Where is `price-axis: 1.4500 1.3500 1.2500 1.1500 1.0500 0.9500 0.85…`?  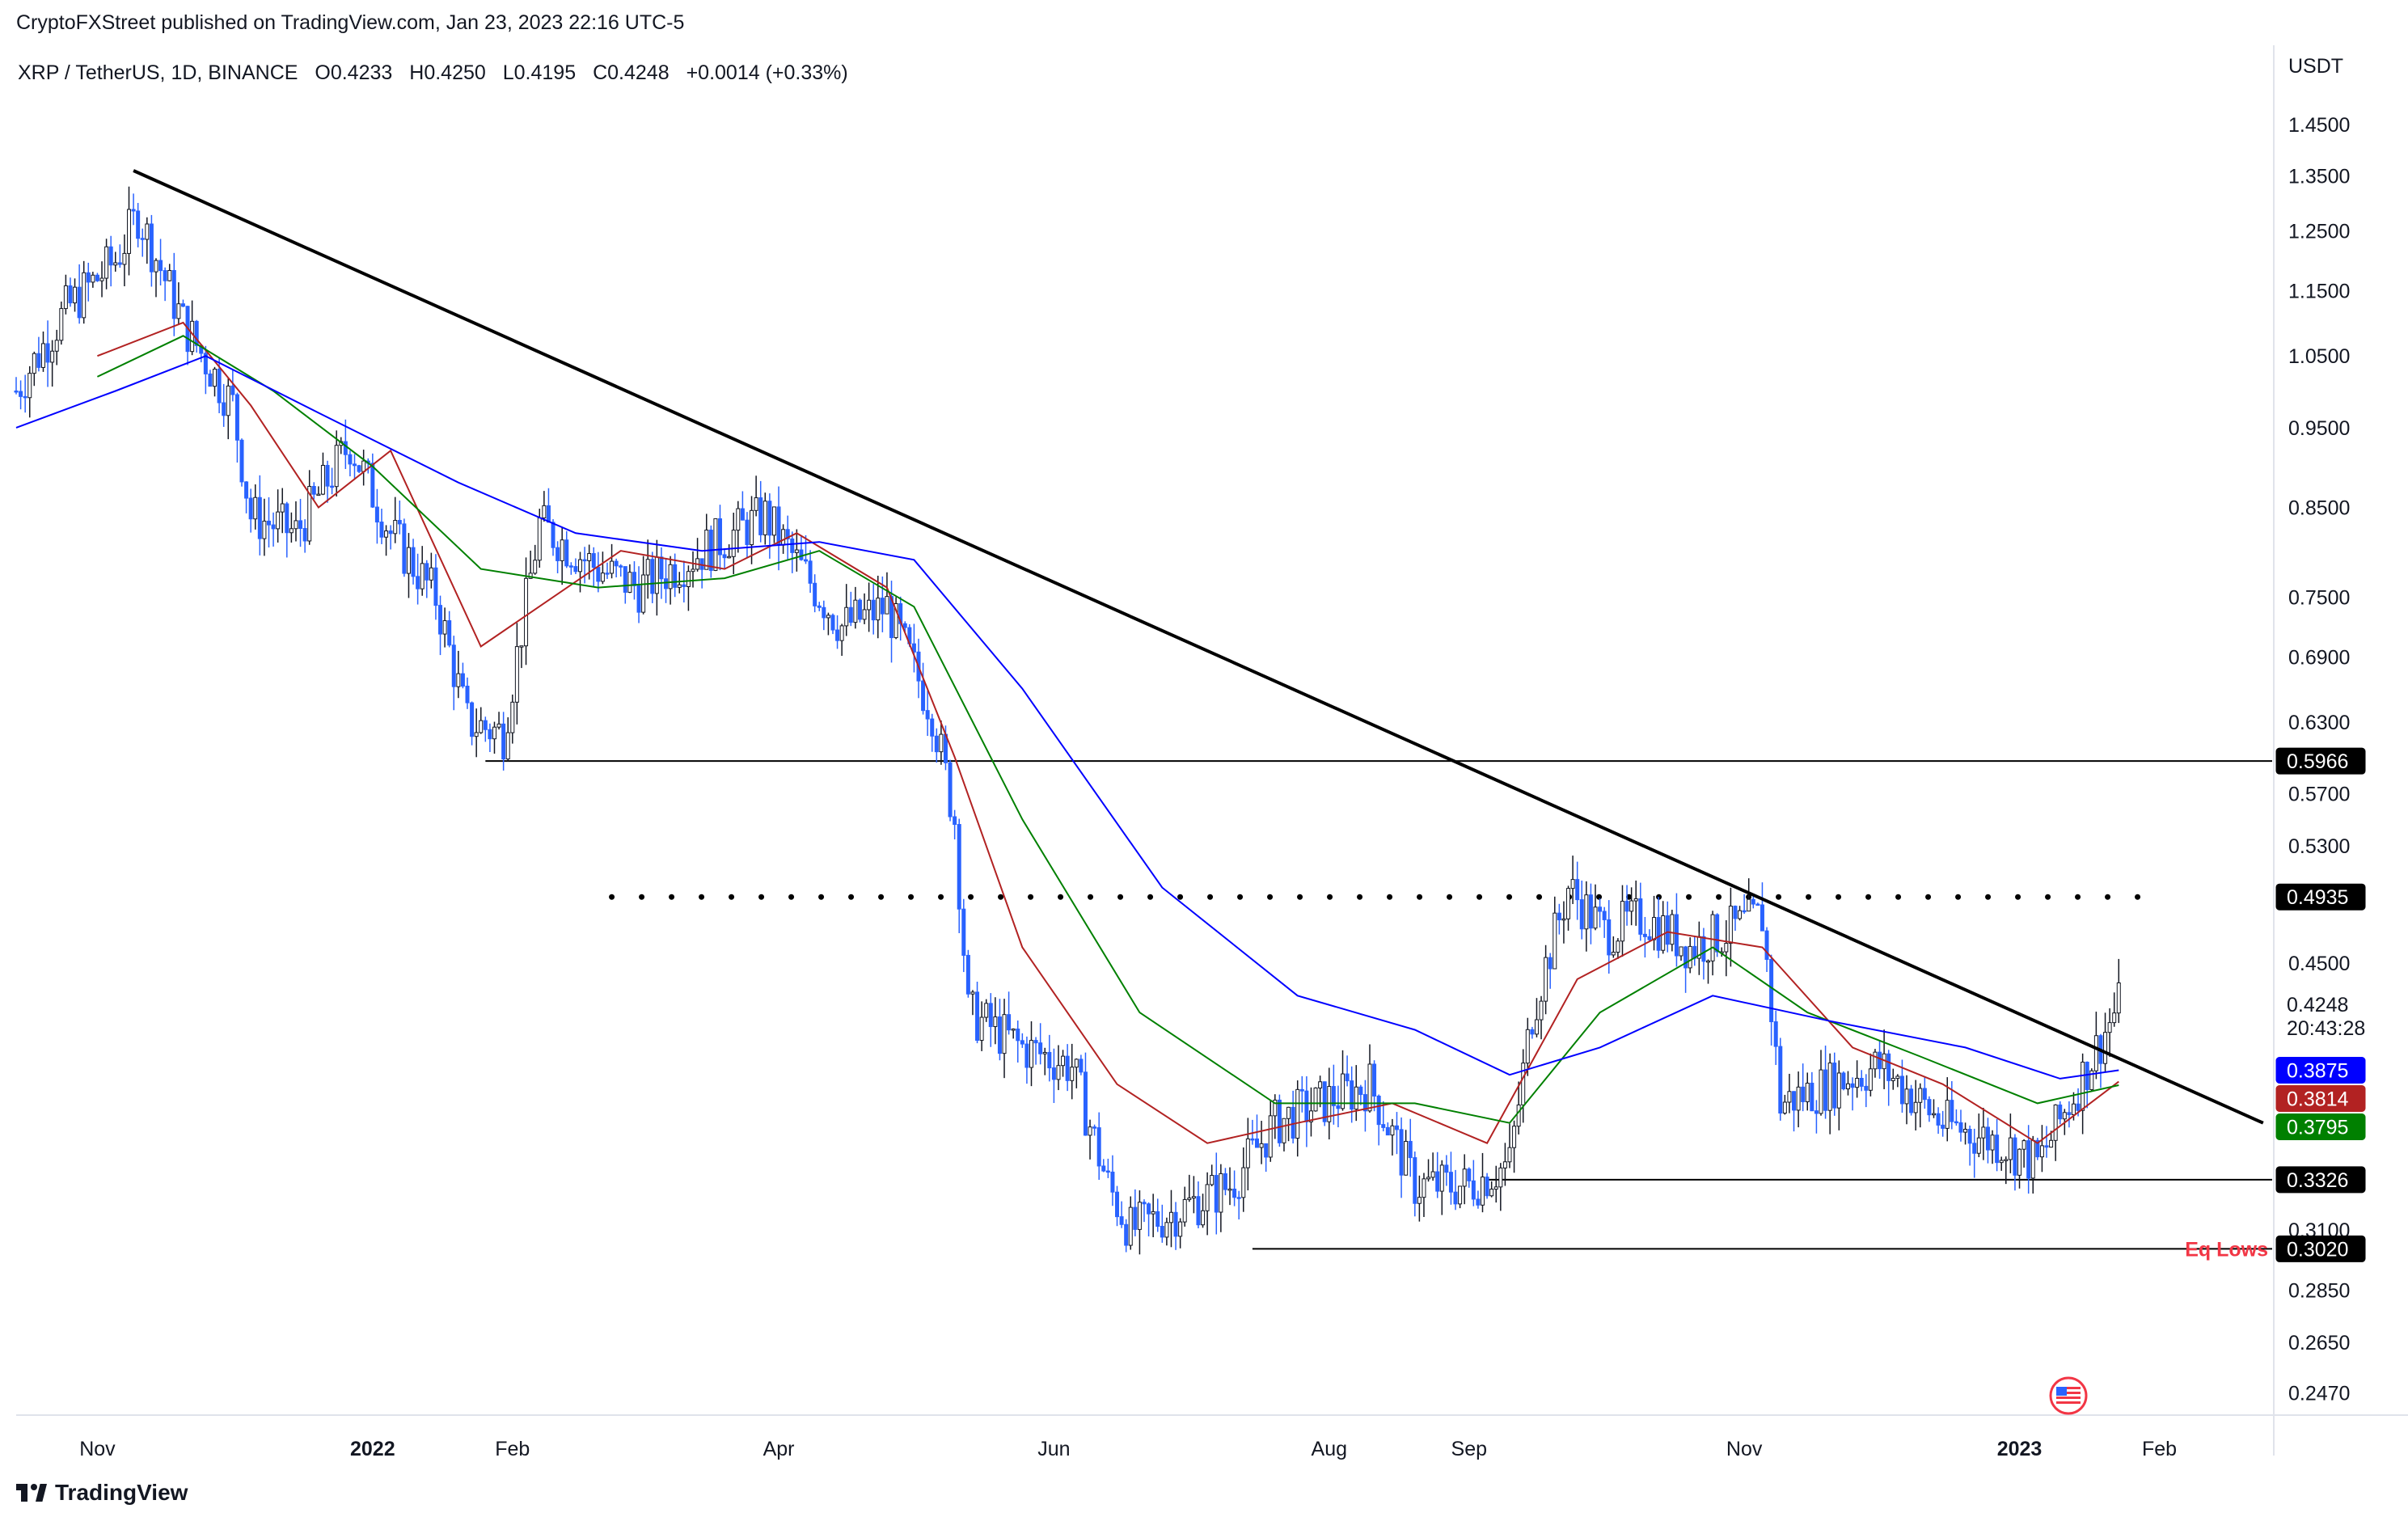 price-axis: 1.4500 1.3500 1.2500 1.1500 1.0500 0.9500 0.85… is located at coordinates (2319, 759).